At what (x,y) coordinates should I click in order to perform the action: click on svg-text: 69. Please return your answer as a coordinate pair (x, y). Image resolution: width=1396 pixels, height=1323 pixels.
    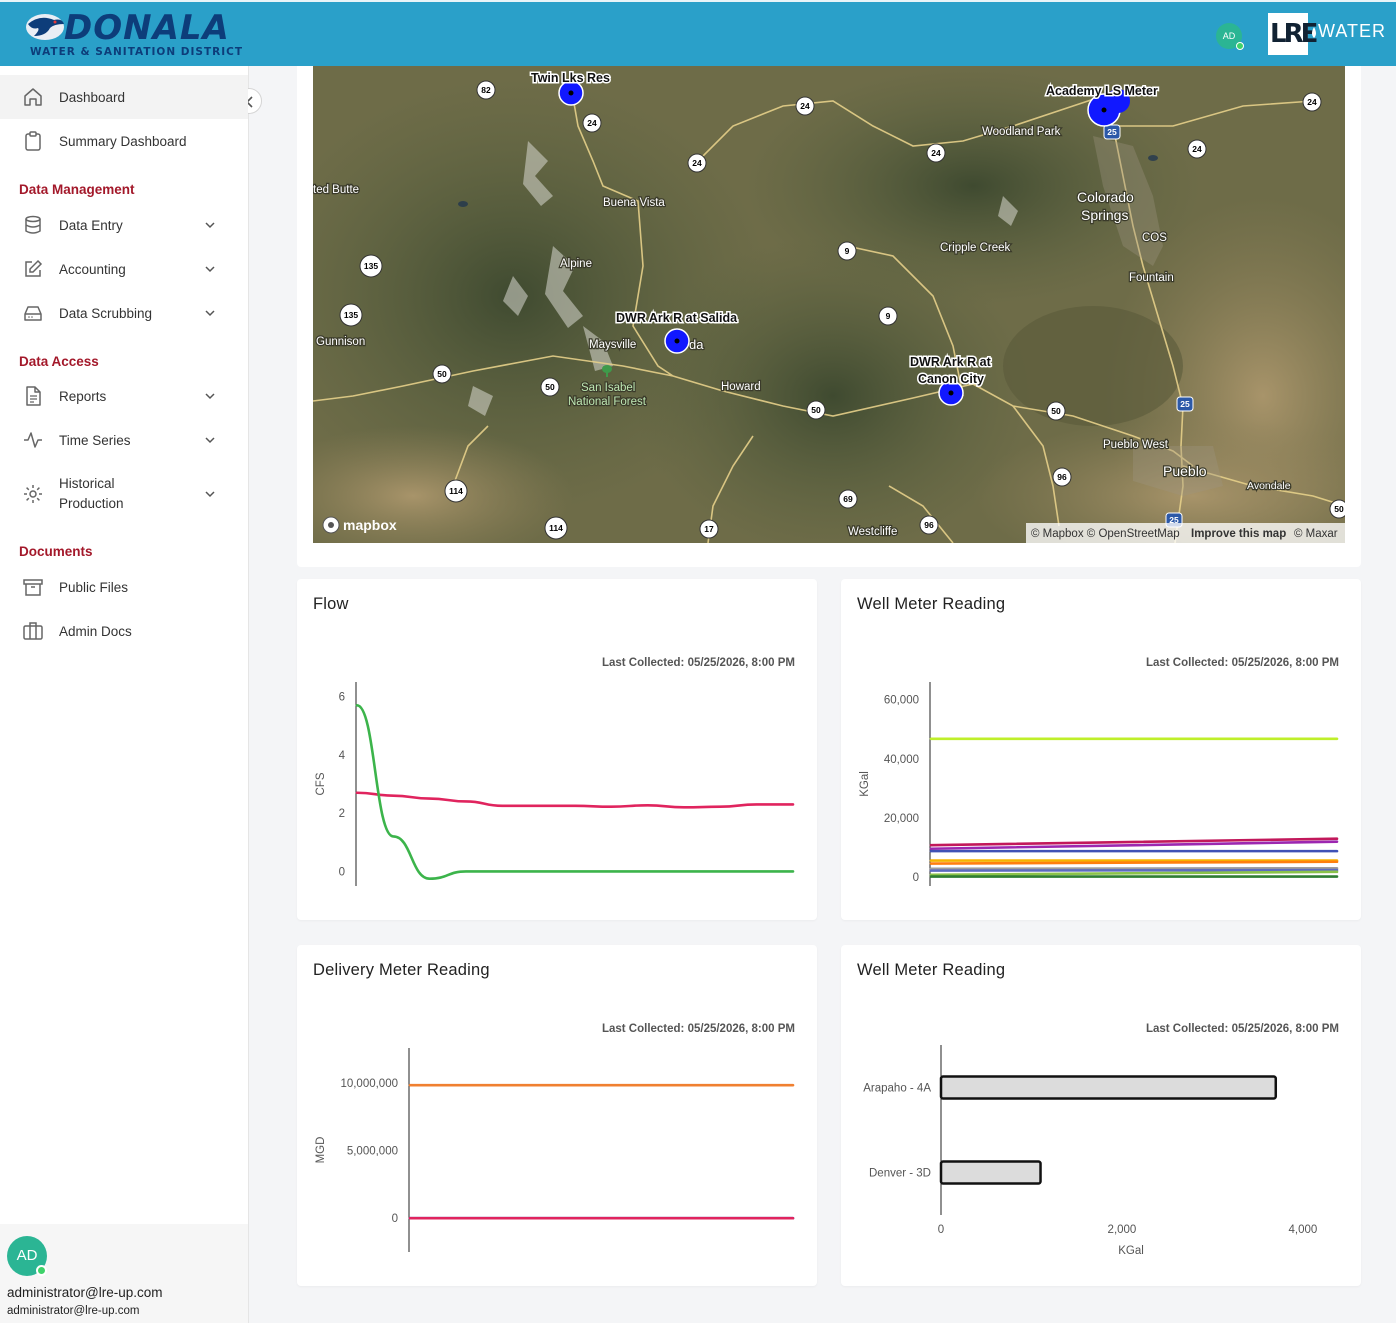
    Looking at the image, I should click on (848, 499).